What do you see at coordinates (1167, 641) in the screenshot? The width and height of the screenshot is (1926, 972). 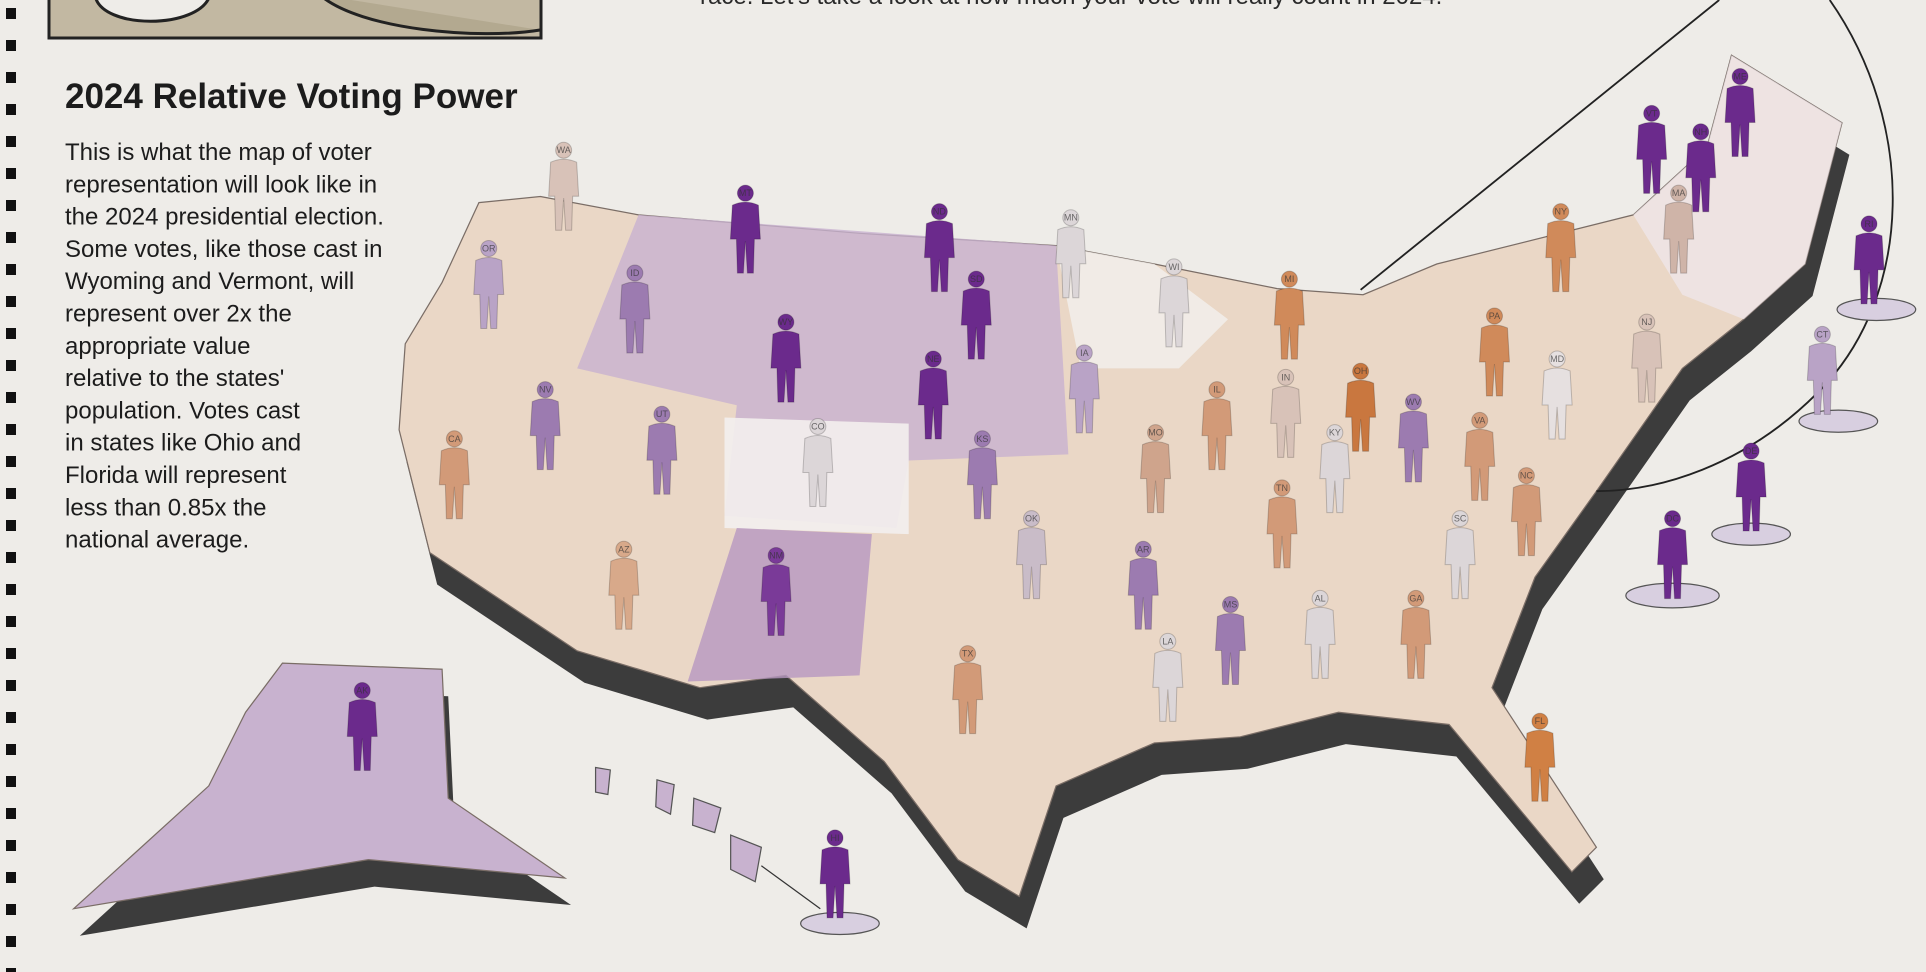 I see `state-label: LA` at bounding box center [1167, 641].